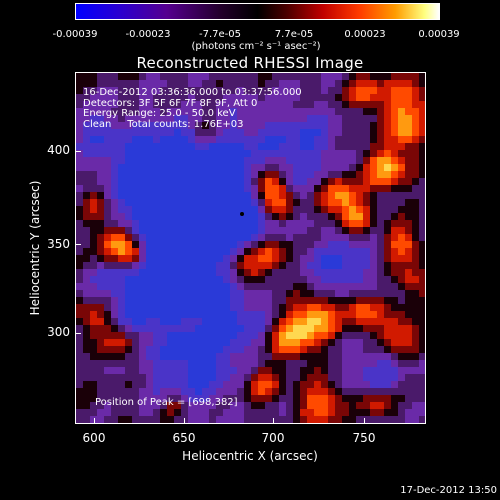 This screenshot has height=500, width=500. What do you see at coordinates (448, 490) in the screenshot?
I see `generation-timestamp: 17-Dec-2012 13:50` at bounding box center [448, 490].